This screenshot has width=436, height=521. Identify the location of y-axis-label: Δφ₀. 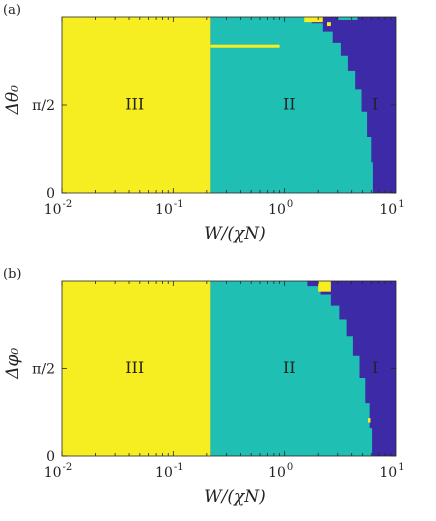
(13, 364).